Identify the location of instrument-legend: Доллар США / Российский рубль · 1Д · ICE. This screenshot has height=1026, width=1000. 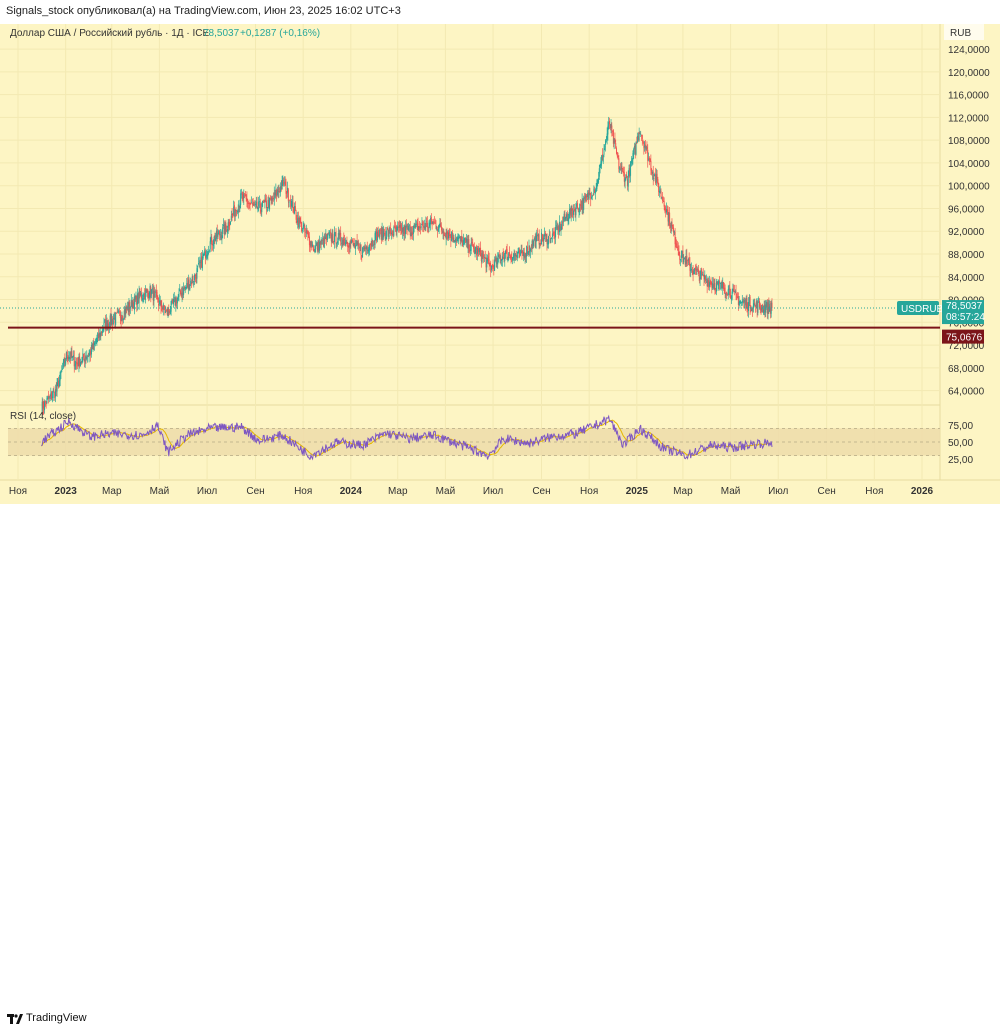
(109, 33).